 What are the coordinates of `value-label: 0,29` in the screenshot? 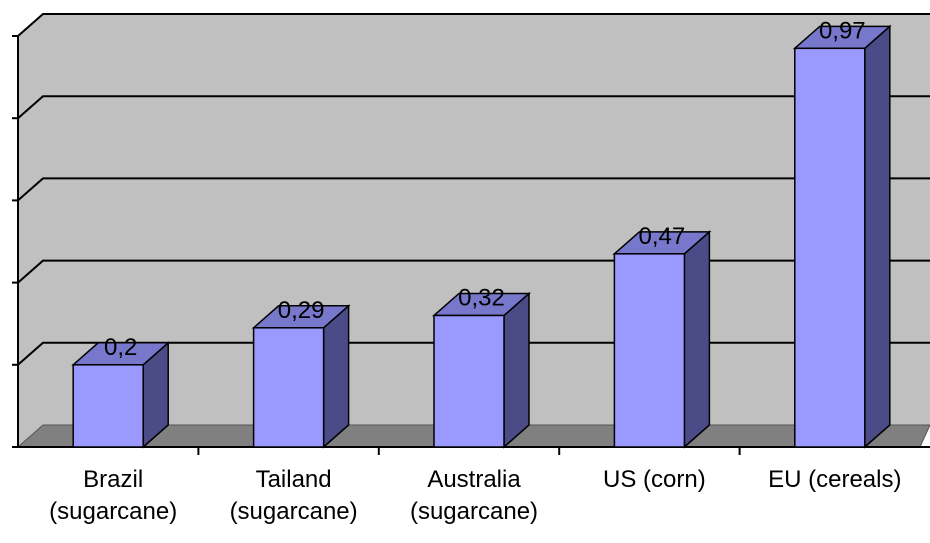 It's located at (301, 310).